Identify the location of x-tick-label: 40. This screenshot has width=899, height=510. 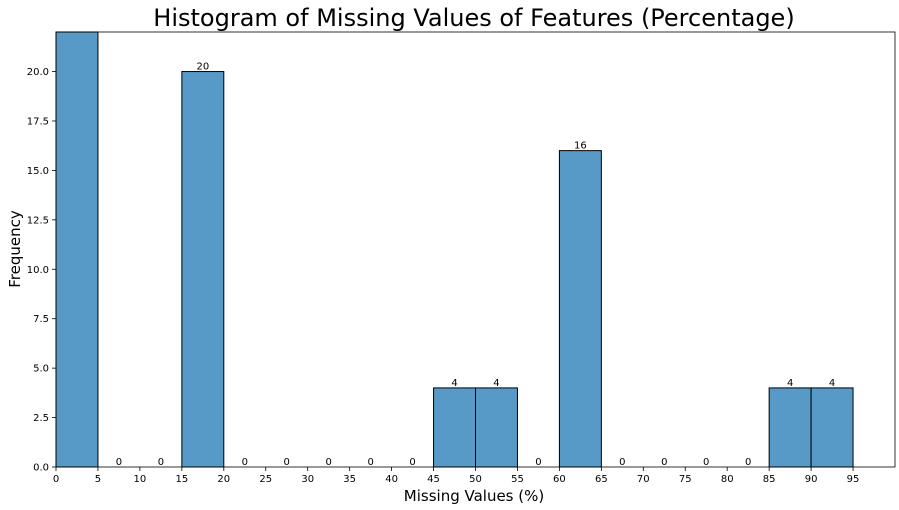
(391, 479).